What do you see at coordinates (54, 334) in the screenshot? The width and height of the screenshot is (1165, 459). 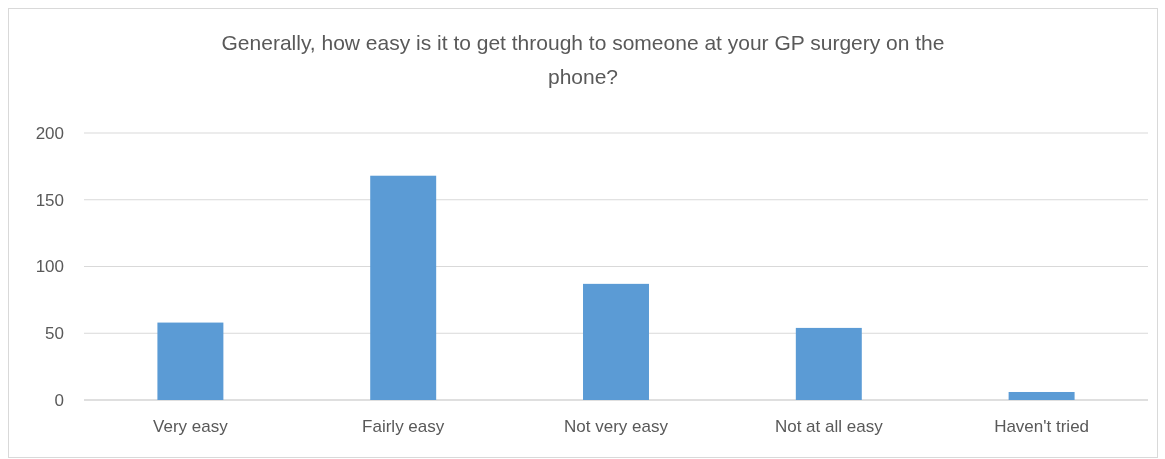 I see `y-tick-label: 50` at bounding box center [54, 334].